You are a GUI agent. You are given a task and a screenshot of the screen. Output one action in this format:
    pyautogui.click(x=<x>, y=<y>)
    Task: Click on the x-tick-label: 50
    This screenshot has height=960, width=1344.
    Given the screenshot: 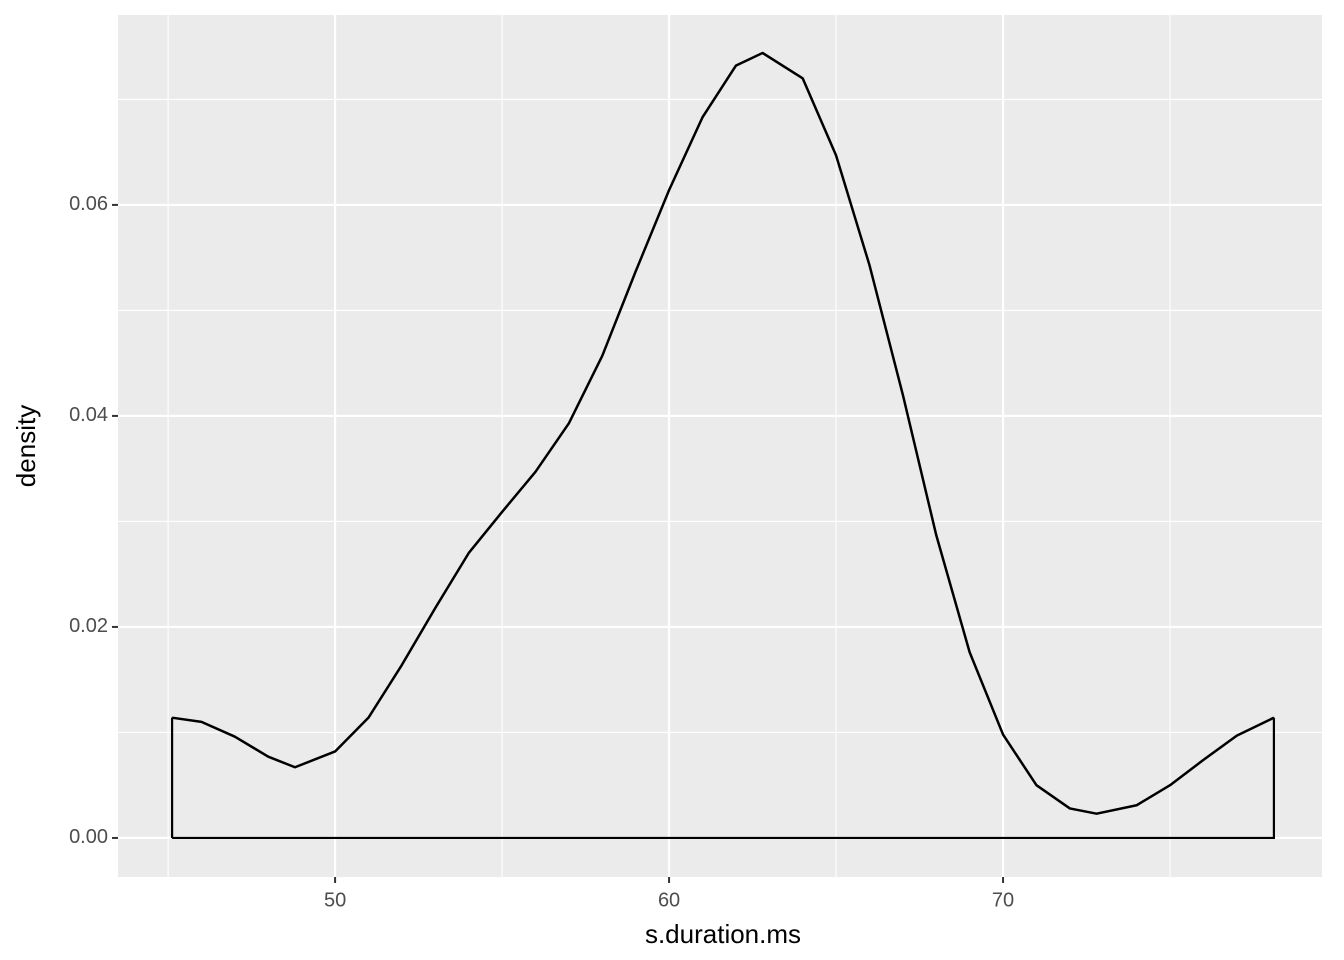 What is the action you would take?
    pyautogui.click(x=335, y=900)
    